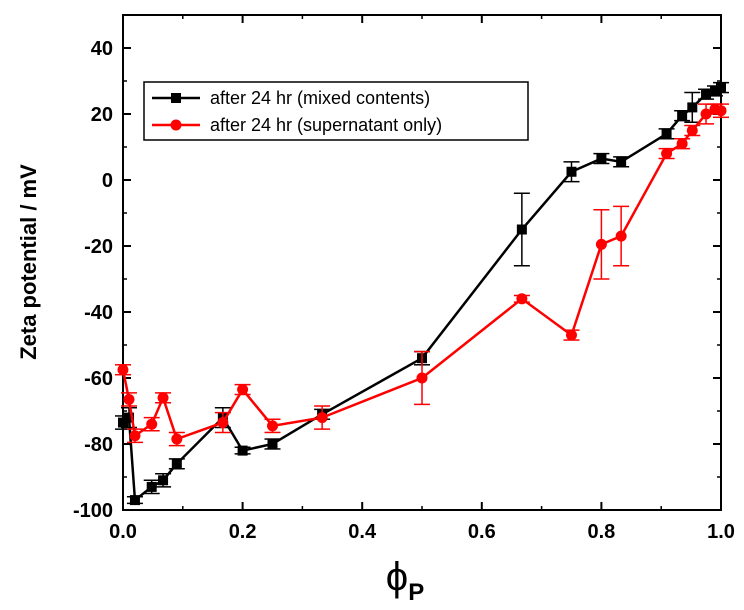 This screenshot has height=610, width=744. Describe the element at coordinates (98, 247) in the screenshot. I see `y-tick-label: -20` at that location.